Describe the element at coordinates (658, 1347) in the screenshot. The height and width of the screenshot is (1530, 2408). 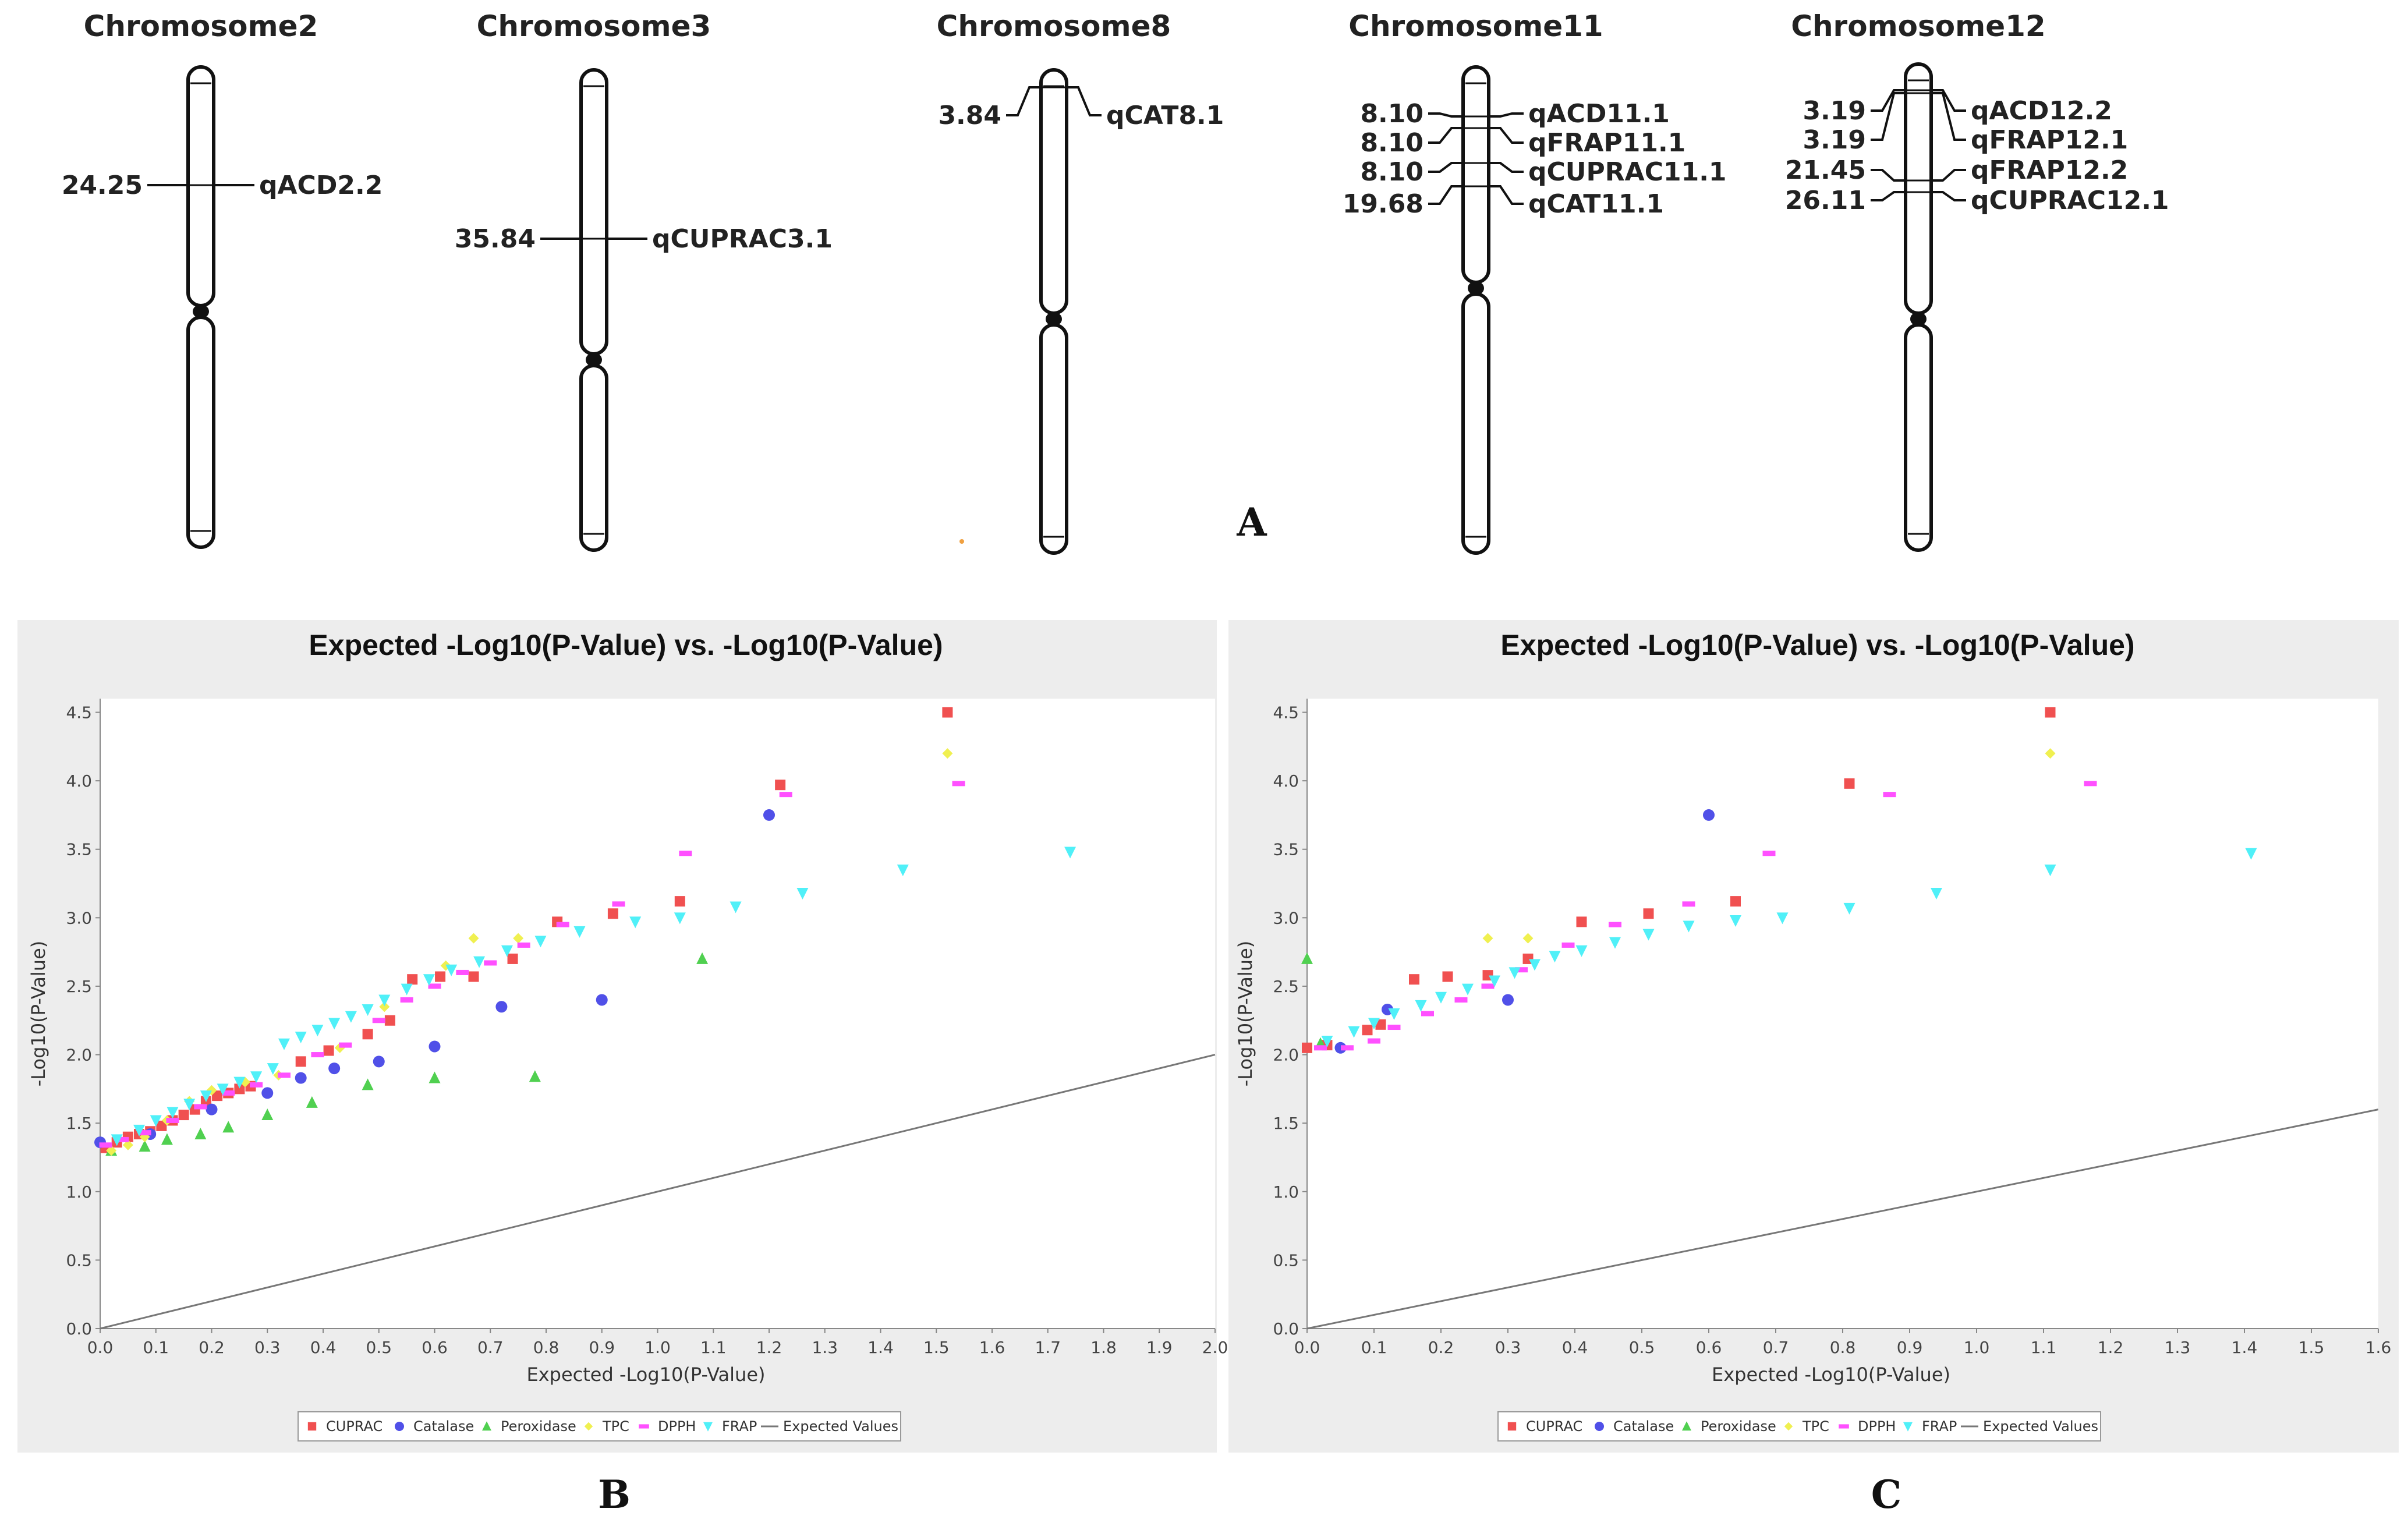
I see `x-tick-label: 1.0` at that location.